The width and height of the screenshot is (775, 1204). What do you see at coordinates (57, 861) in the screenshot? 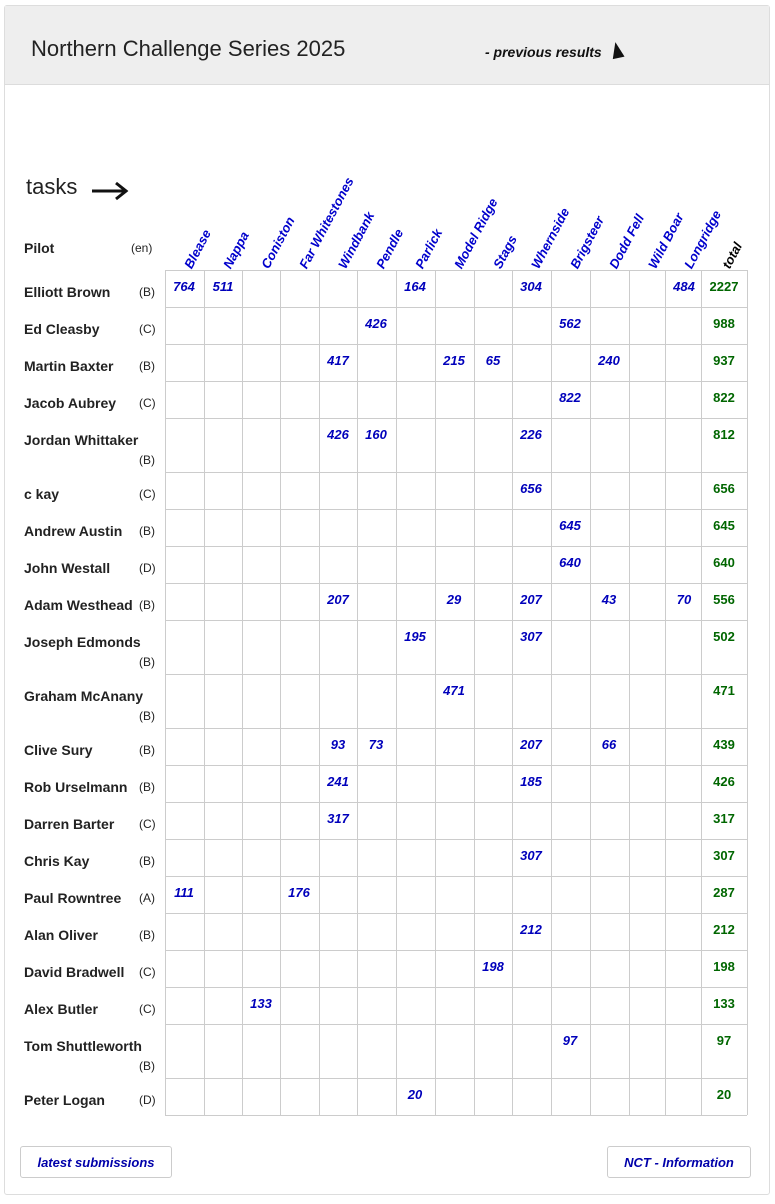
I see `pilot-name: Chris Kay` at bounding box center [57, 861].